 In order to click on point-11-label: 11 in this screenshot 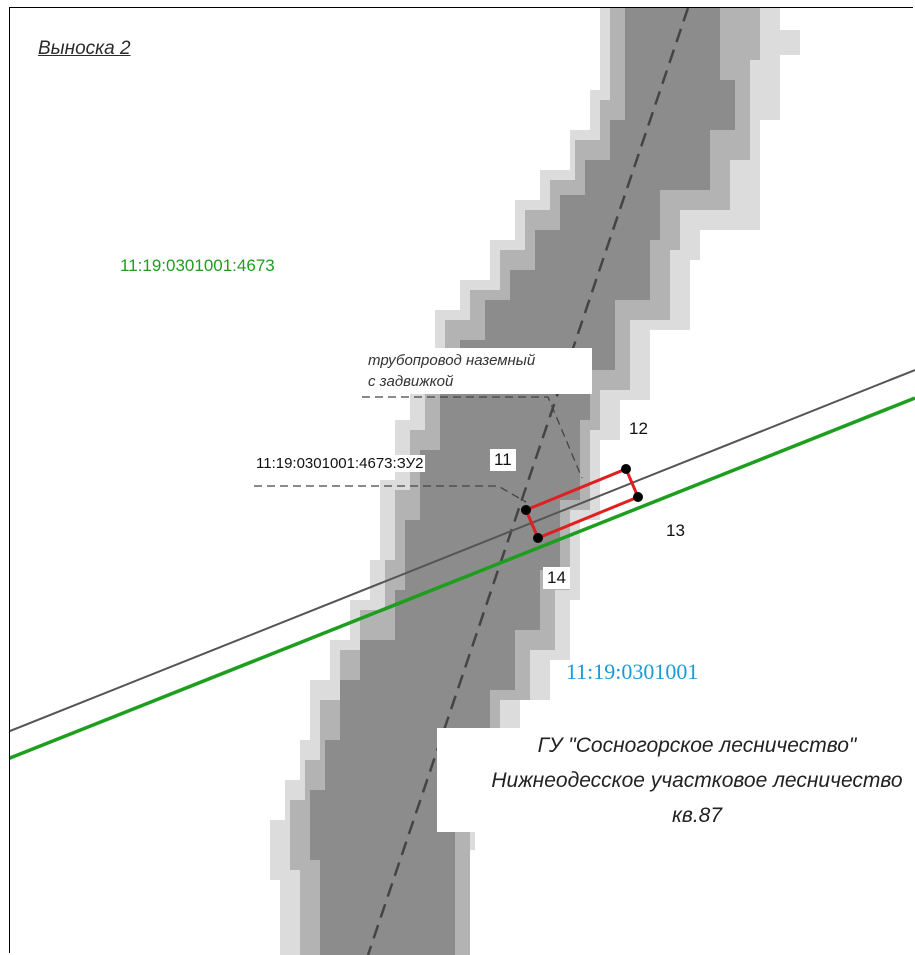, I will do `click(503, 460)`.